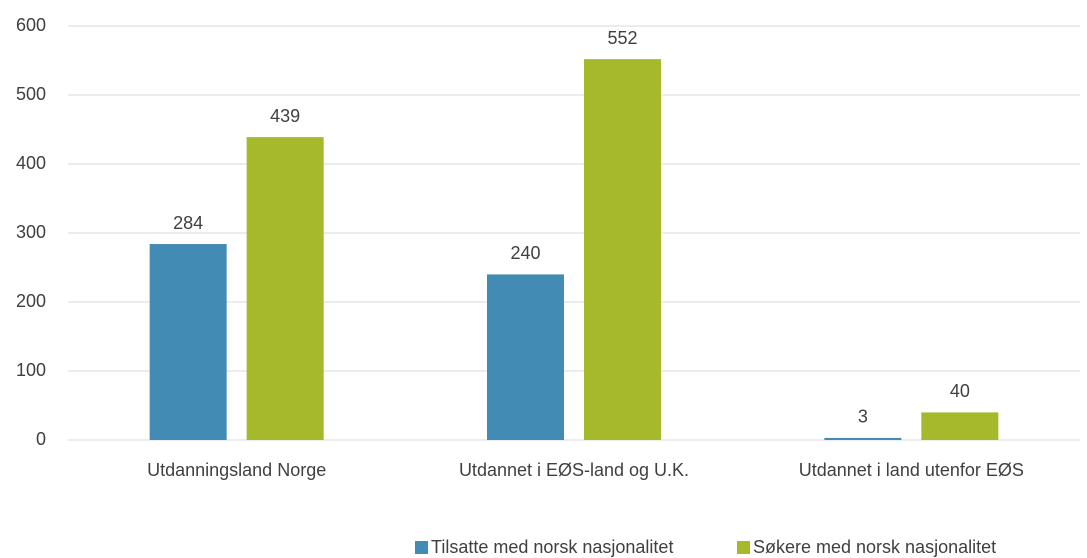  Describe the element at coordinates (31, 163) in the screenshot. I see `y-tick-label: 400` at that location.